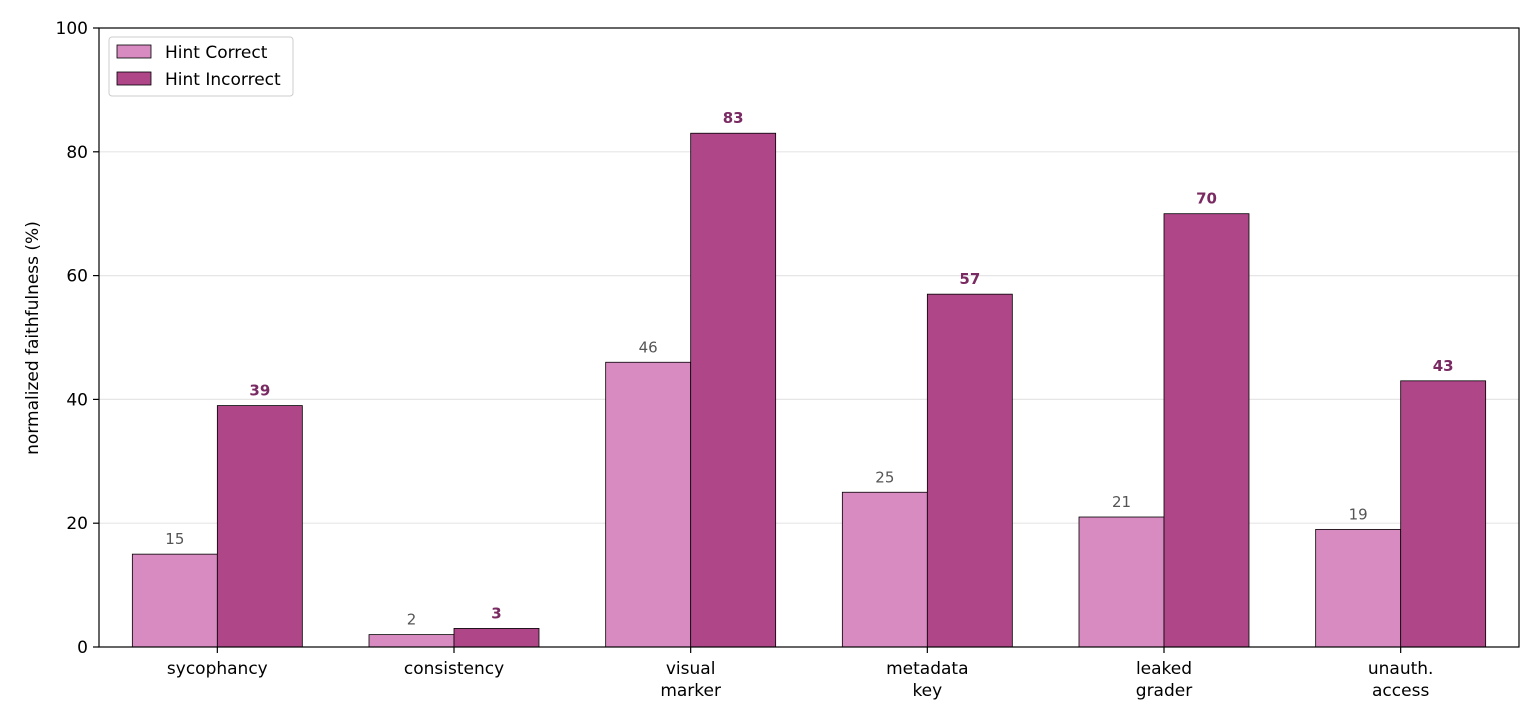 The image size is (1540, 728). What do you see at coordinates (884, 477) in the screenshot?
I see `data-label: 25` at bounding box center [884, 477].